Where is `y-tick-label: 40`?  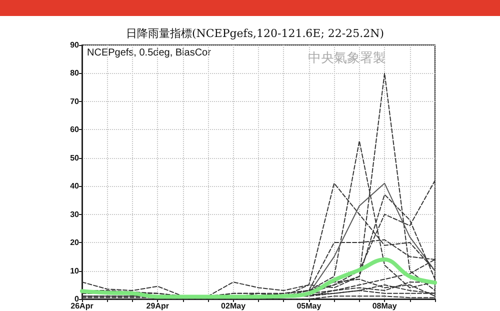 y-tick-label: 40 is located at coordinates (75, 186).